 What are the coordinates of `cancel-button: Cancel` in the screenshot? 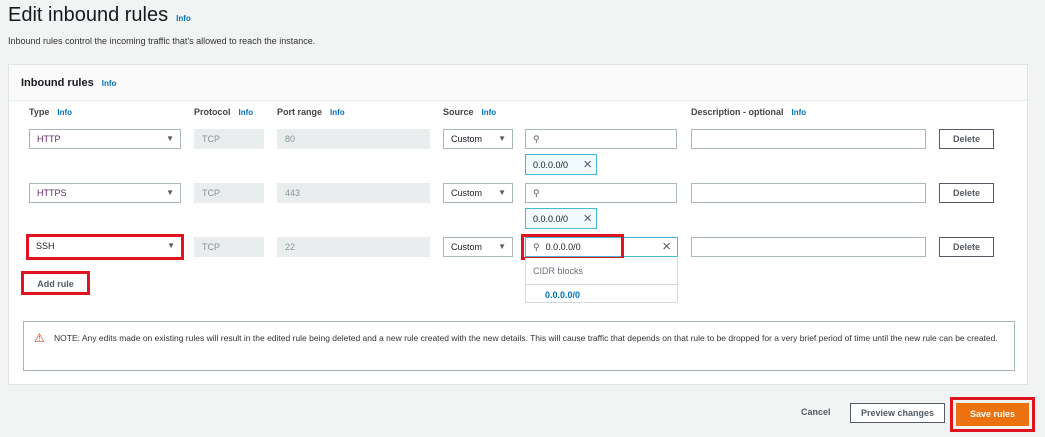 It's located at (816, 412).